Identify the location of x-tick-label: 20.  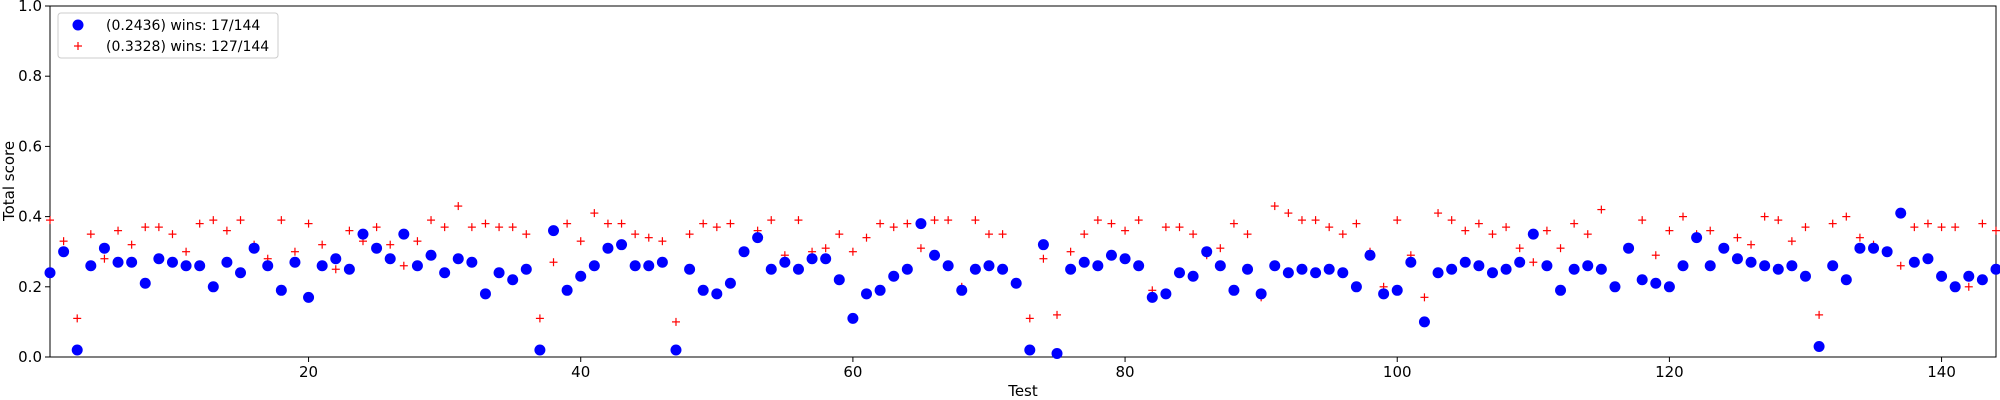
(308, 372).